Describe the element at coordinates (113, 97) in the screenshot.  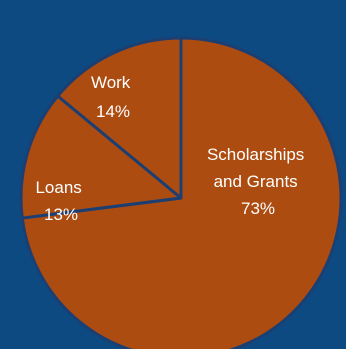
I see `slice-label-work: Work 14%` at that location.